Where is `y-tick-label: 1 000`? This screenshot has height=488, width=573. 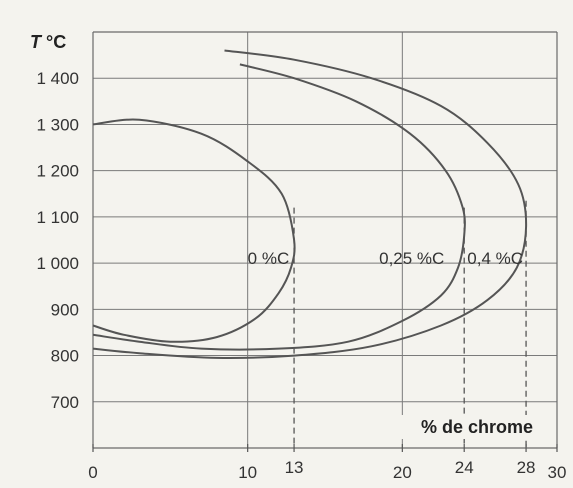 y-tick-label: 1 000 is located at coordinates (57, 263).